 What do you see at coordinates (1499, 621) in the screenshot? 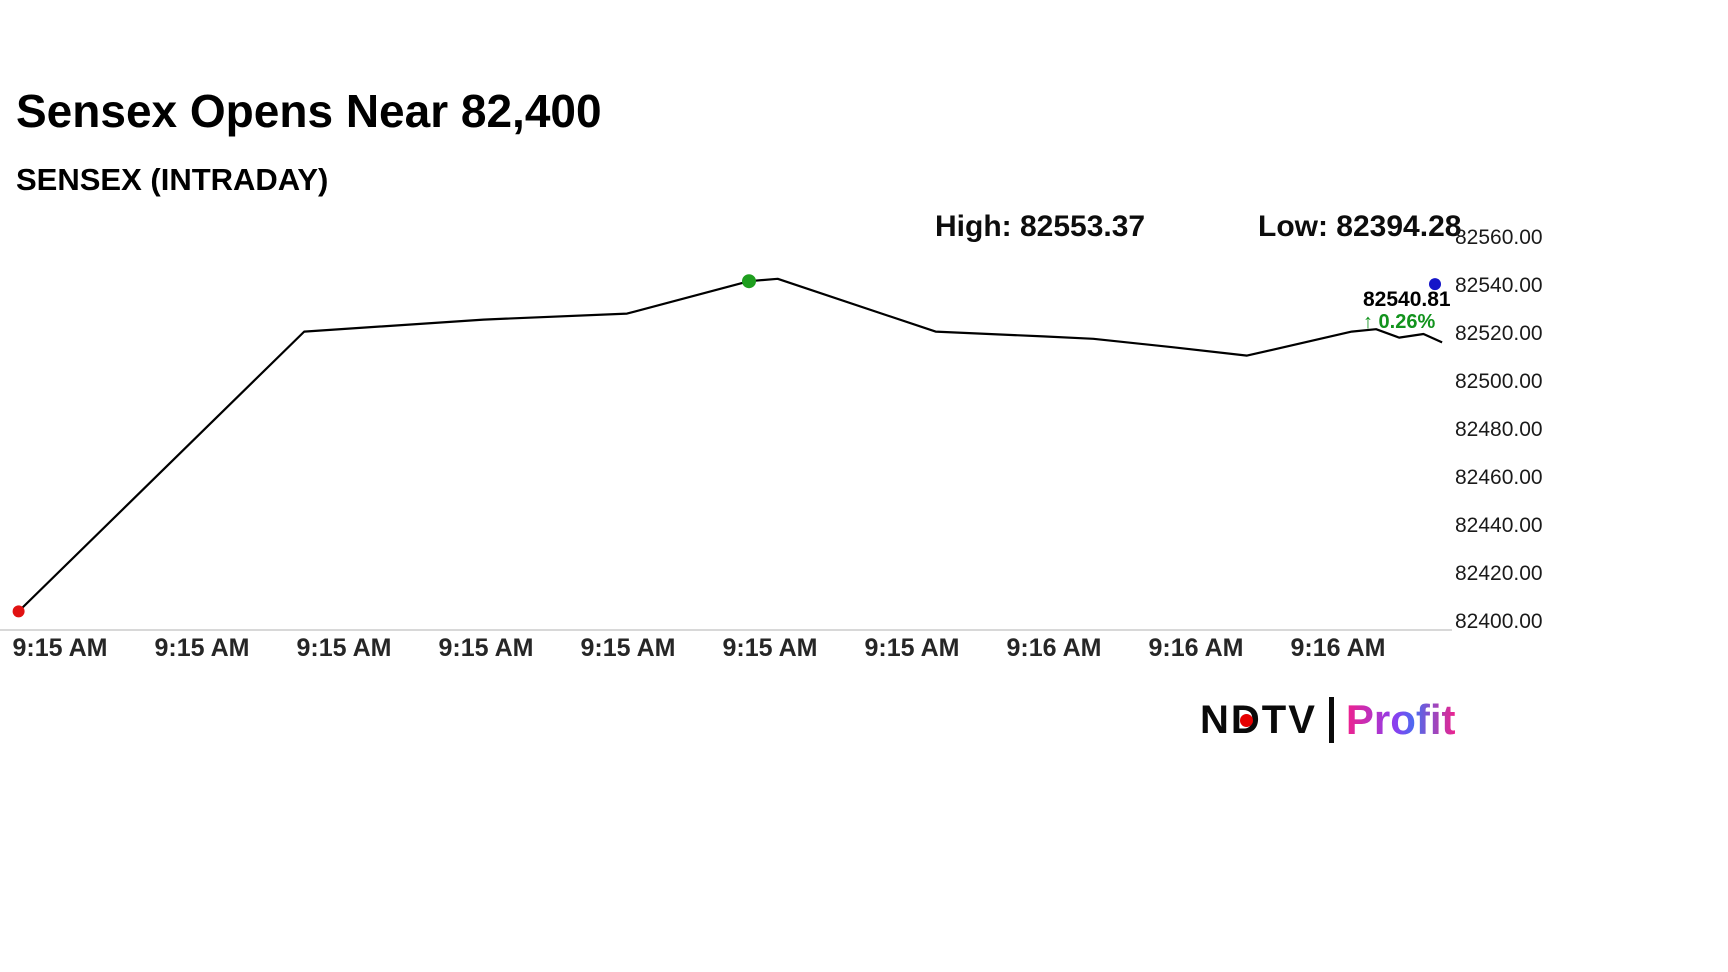
I see `y-tick-label: 82400.00` at bounding box center [1499, 621].